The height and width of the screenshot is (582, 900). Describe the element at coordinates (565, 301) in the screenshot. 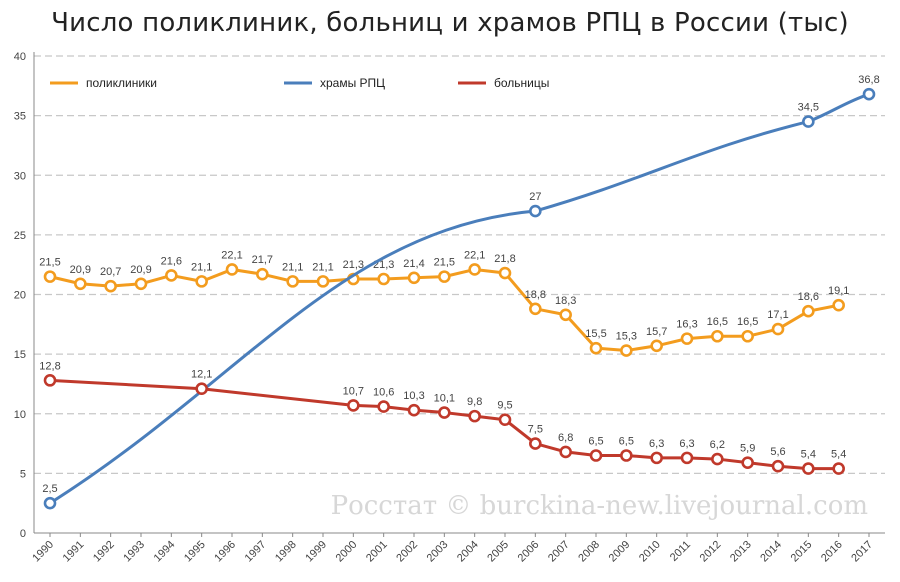

I see `data-label: 18,3` at that location.